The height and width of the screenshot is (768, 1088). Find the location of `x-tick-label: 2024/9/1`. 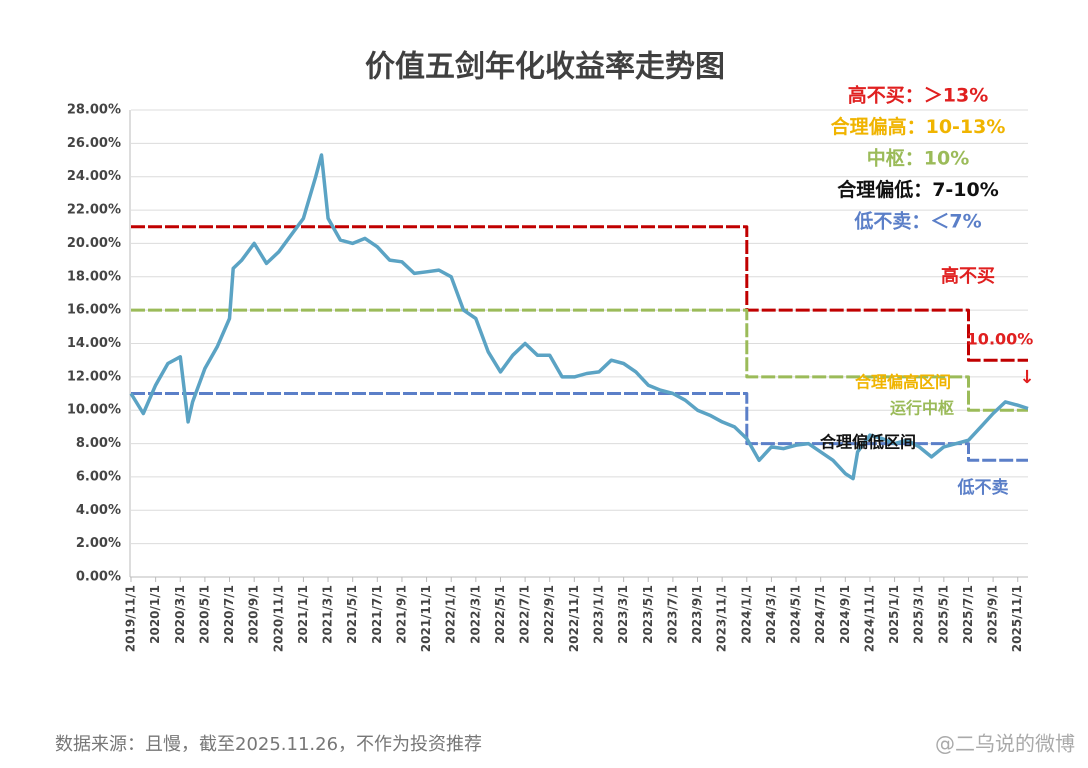

x-tick-label: 2024/9/1 is located at coordinates (845, 614).